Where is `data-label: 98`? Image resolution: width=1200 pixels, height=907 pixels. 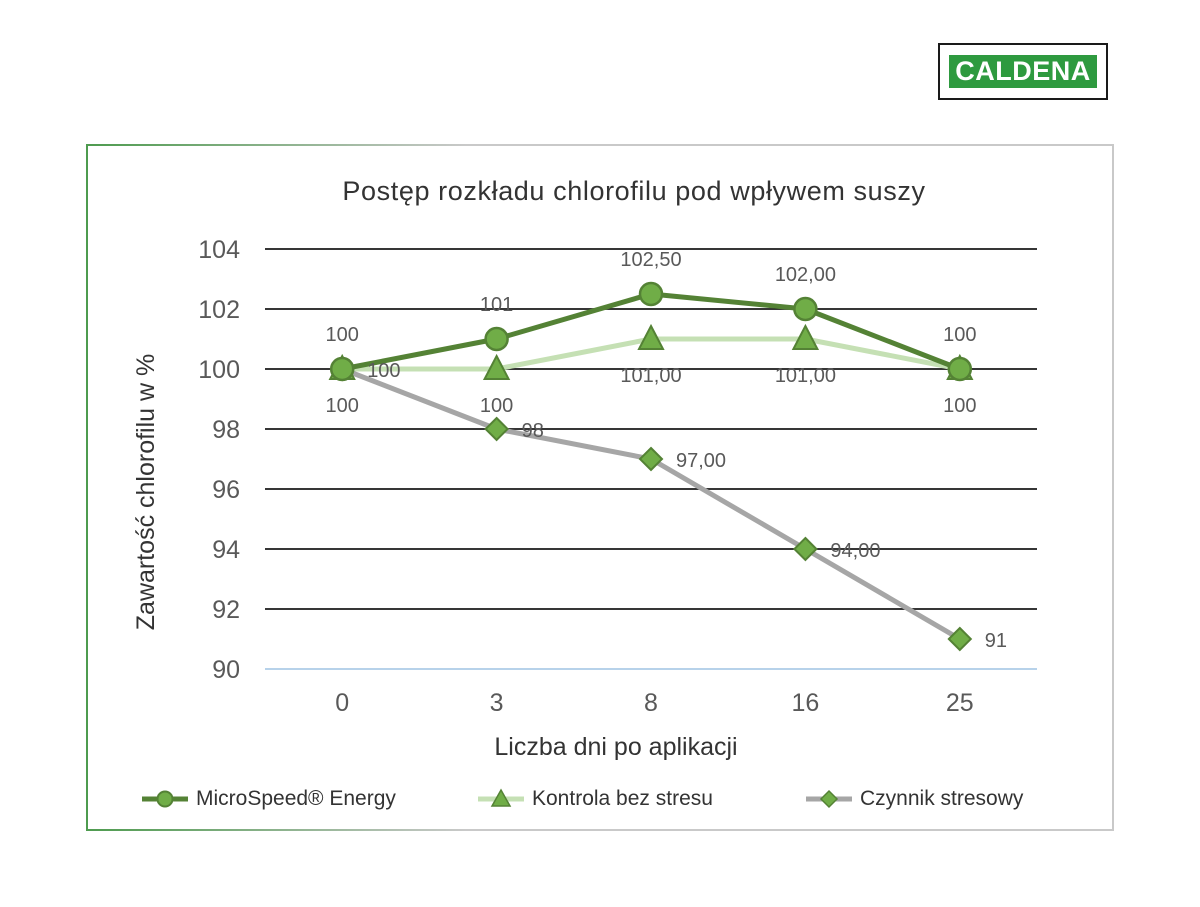 data-label: 98 is located at coordinates (533, 431).